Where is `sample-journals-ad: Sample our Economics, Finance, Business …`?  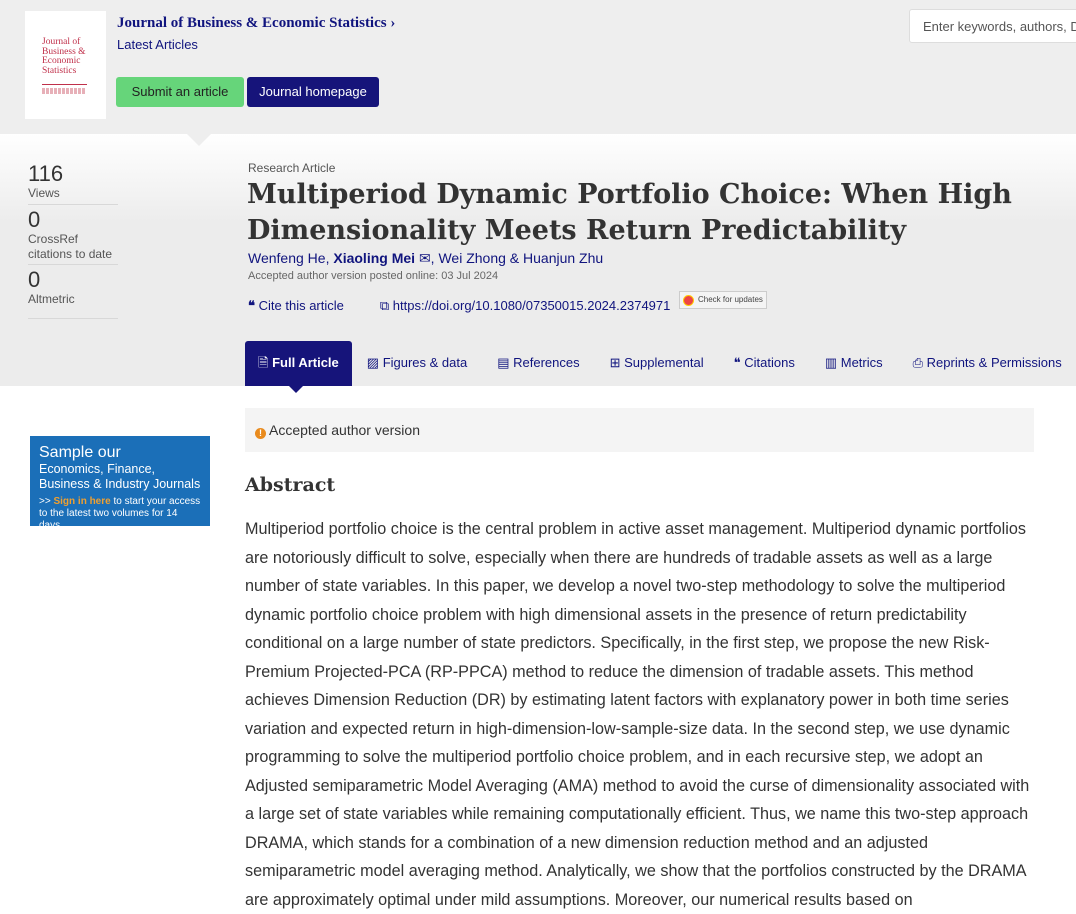
sample-journals-ad: Sample our Economics, Finance, Business … is located at coordinates (120, 483).